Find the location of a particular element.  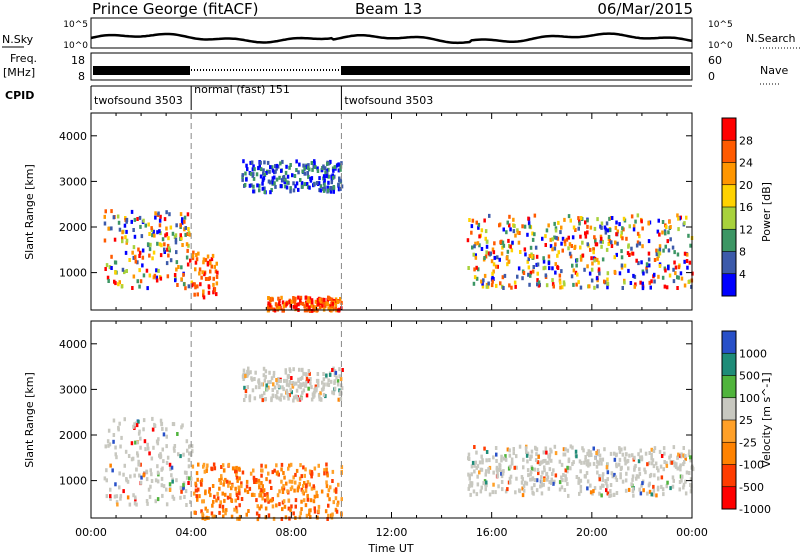

y-tick-label: 4000 is located at coordinates (73, 136).